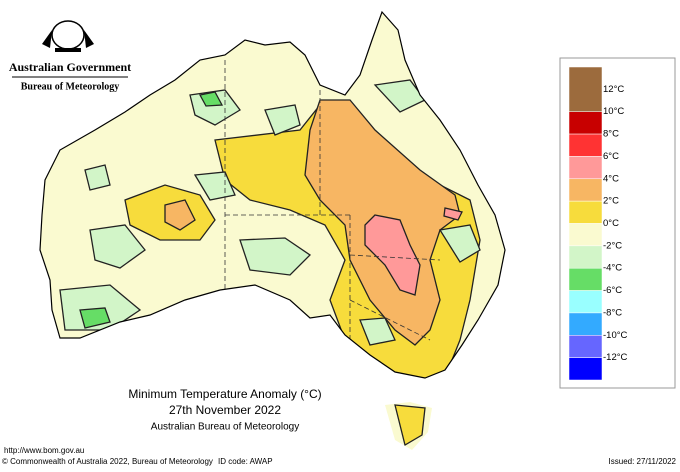 The height and width of the screenshot is (472, 680). What do you see at coordinates (612, 312) in the screenshot?
I see `legend-label: -8°C` at bounding box center [612, 312].